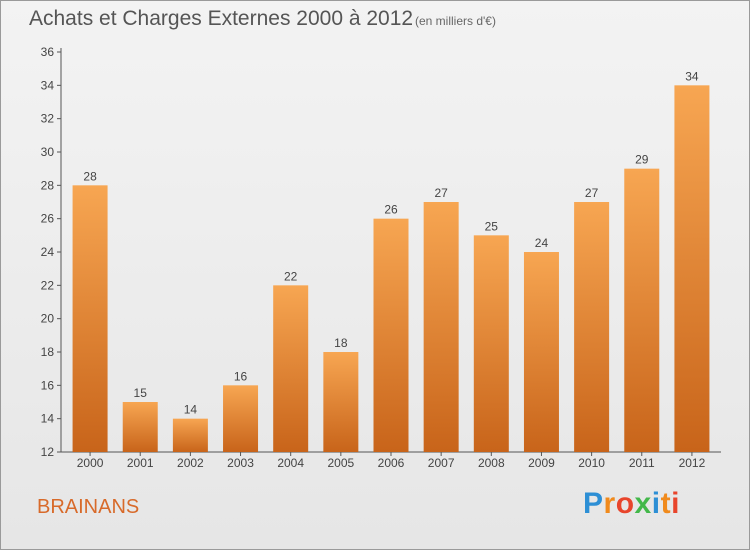 The height and width of the screenshot is (550, 750). I want to click on data-label: 24, so click(542, 243).